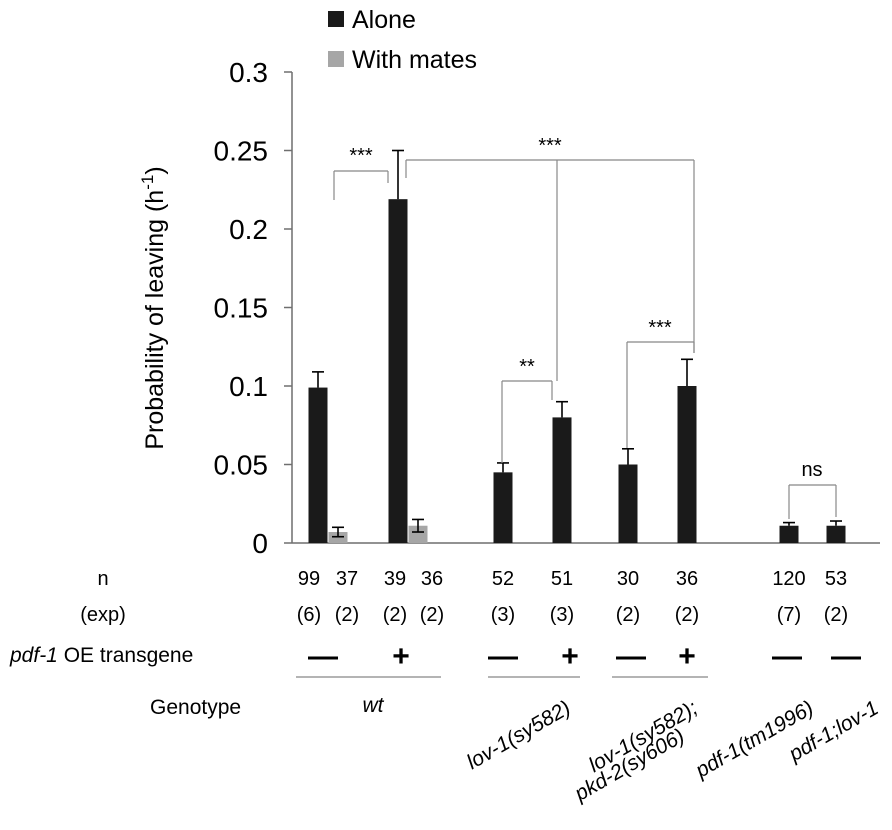  I want to click on n-row-label: n, so click(102, 579).